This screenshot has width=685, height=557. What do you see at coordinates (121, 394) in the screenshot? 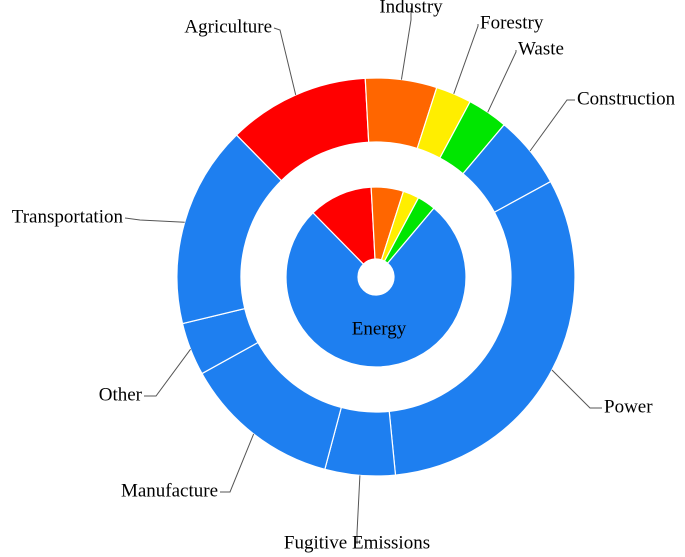
I see `outer-label: Other` at bounding box center [121, 394].